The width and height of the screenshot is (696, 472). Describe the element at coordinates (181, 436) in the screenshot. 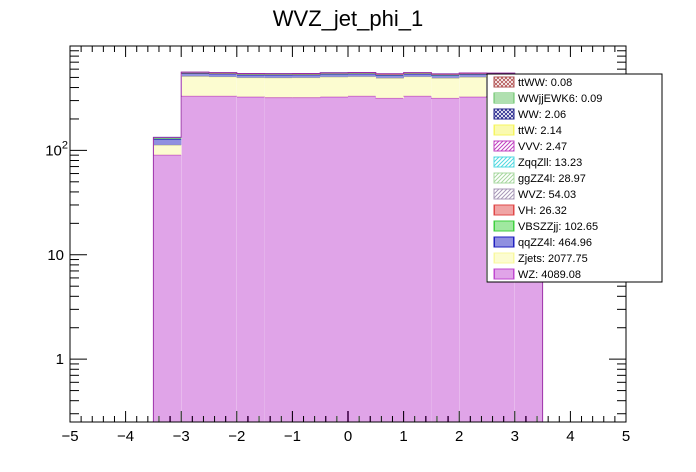

I see `x-tick-label: −3` at that location.